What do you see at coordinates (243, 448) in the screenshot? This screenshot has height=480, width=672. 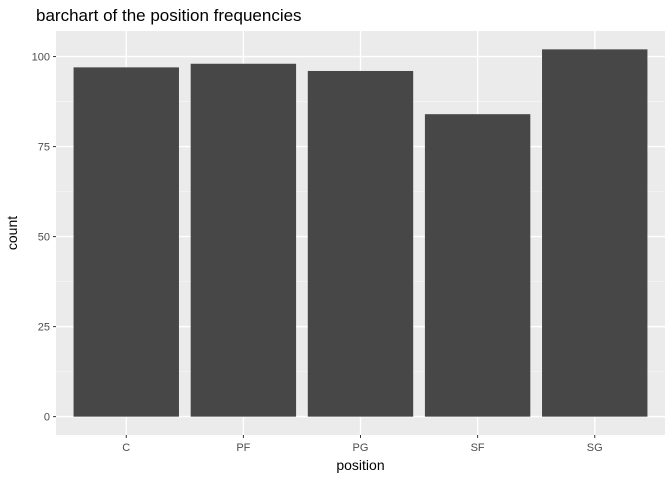 I see `x-tick-label: PF` at bounding box center [243, 448].